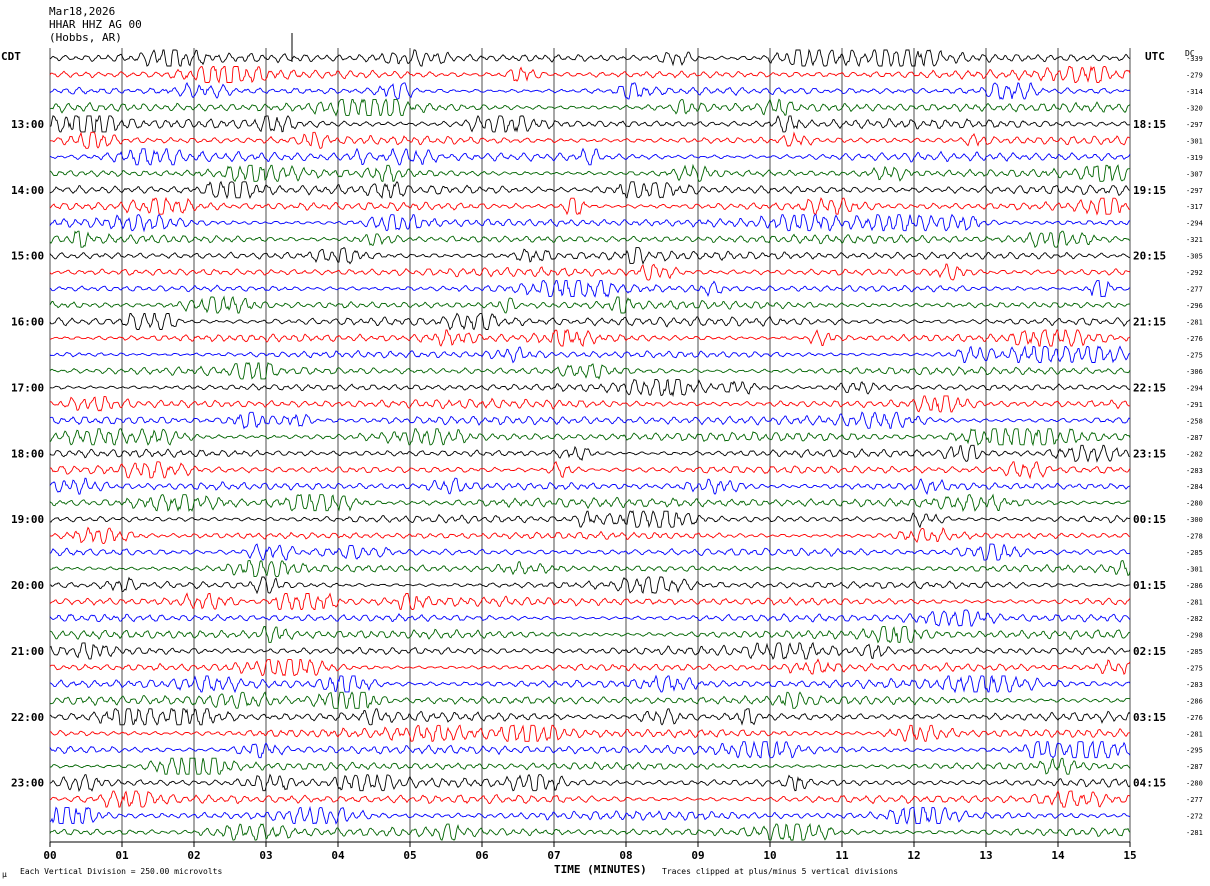 The width and height of the screenshot is (1210, 886). What do you see at coordinates (1149, 717) in the screenshot?
I see `right-hour-label: 03:15` at bounding box center [1149, 717].